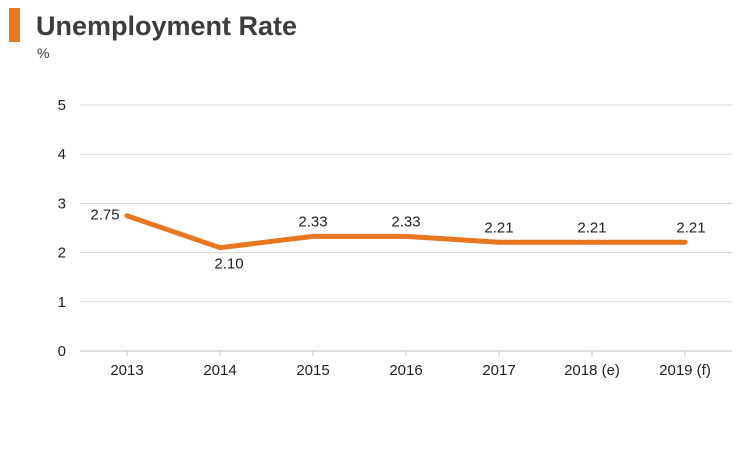 The height and width of the screenshot is (450, 750). Describe the element at coordinates (219, 370) in the screenshot. I see `x-tick-label-1: 2014` at that location.